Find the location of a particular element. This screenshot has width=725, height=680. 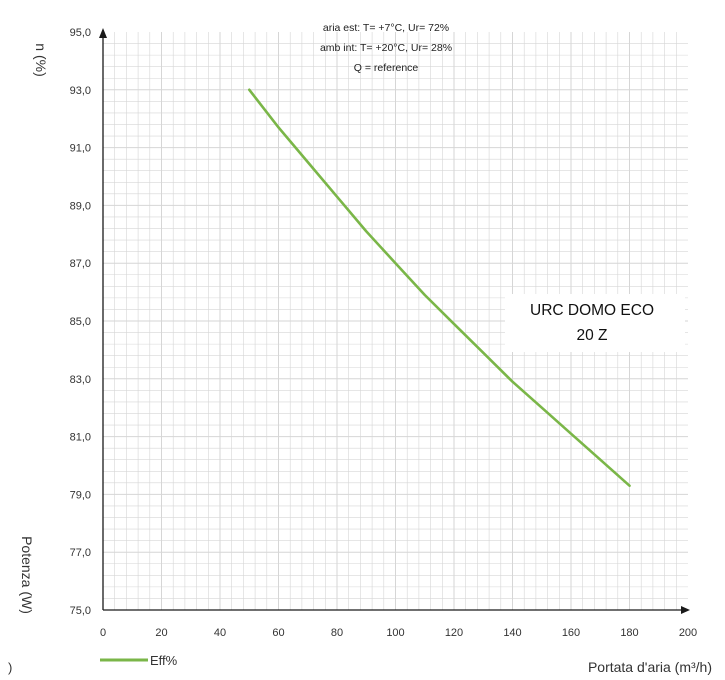

legend-label: Eff% is located at coordinates (164, 660).